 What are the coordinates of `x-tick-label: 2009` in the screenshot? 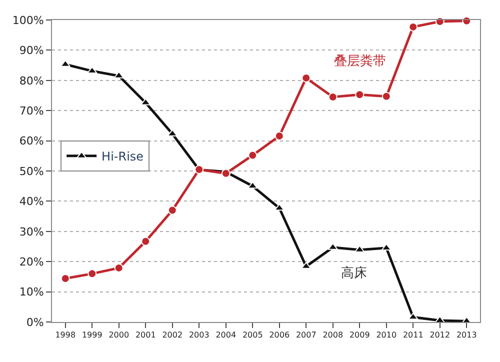 It's located at (359, 335).